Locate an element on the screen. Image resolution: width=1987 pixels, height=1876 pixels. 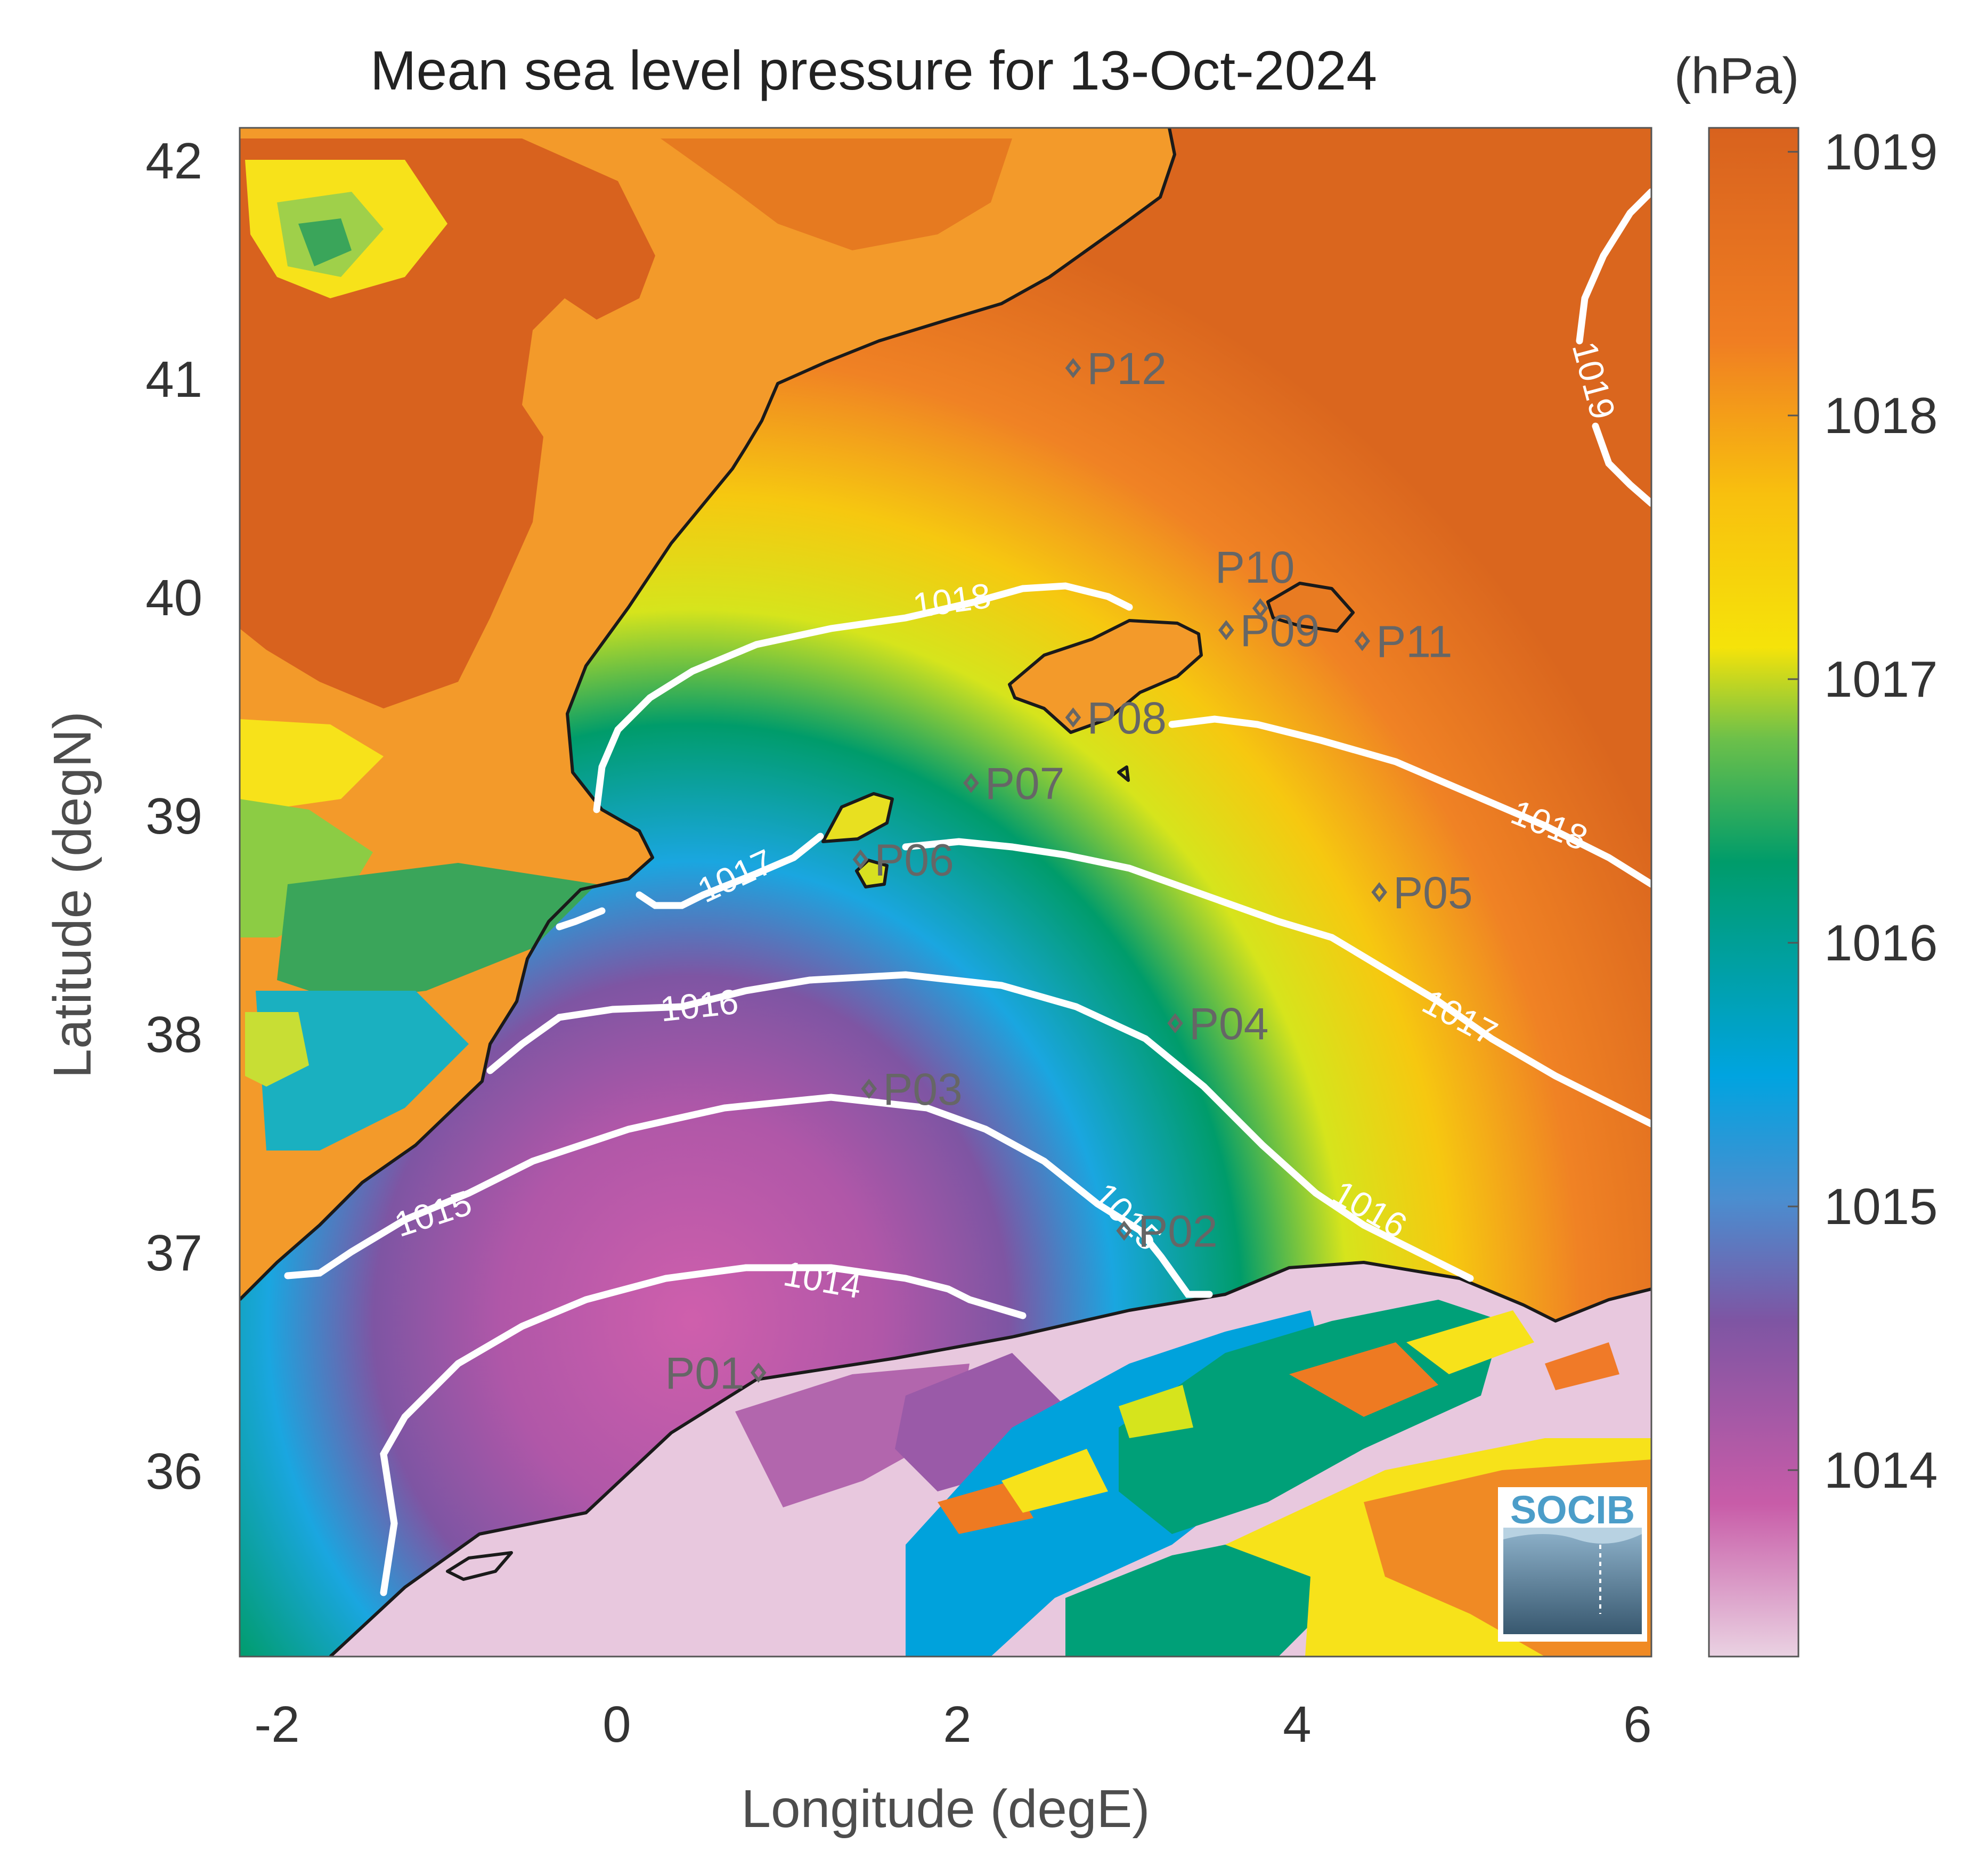
y-tick-label: 37 is located at coordinates (173, 1253).